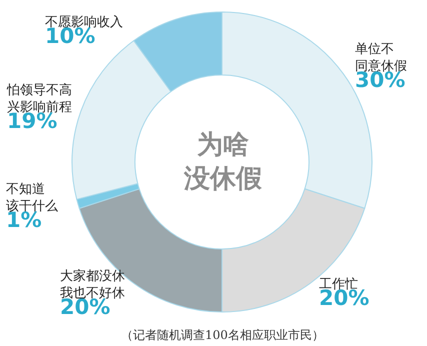 The width and height of the screenshot is (427, 346). Describe the element at coordinates (222, 335) in the screenshot. I see `text: （记者随机调查100名相应职业市民）` at that location.